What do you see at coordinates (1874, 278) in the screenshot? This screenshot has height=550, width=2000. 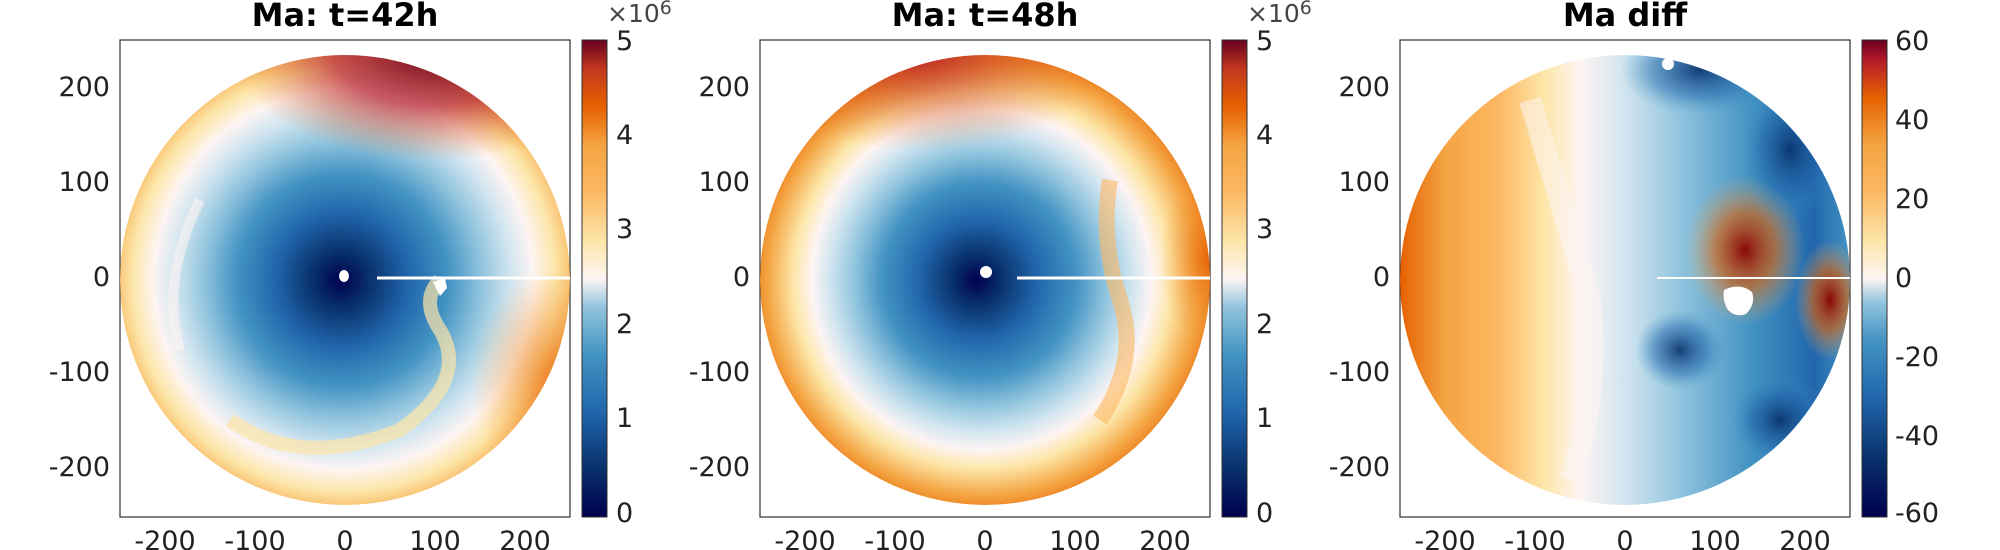 I see `panel-3-colorbar` at bounding box center [1874, 278].